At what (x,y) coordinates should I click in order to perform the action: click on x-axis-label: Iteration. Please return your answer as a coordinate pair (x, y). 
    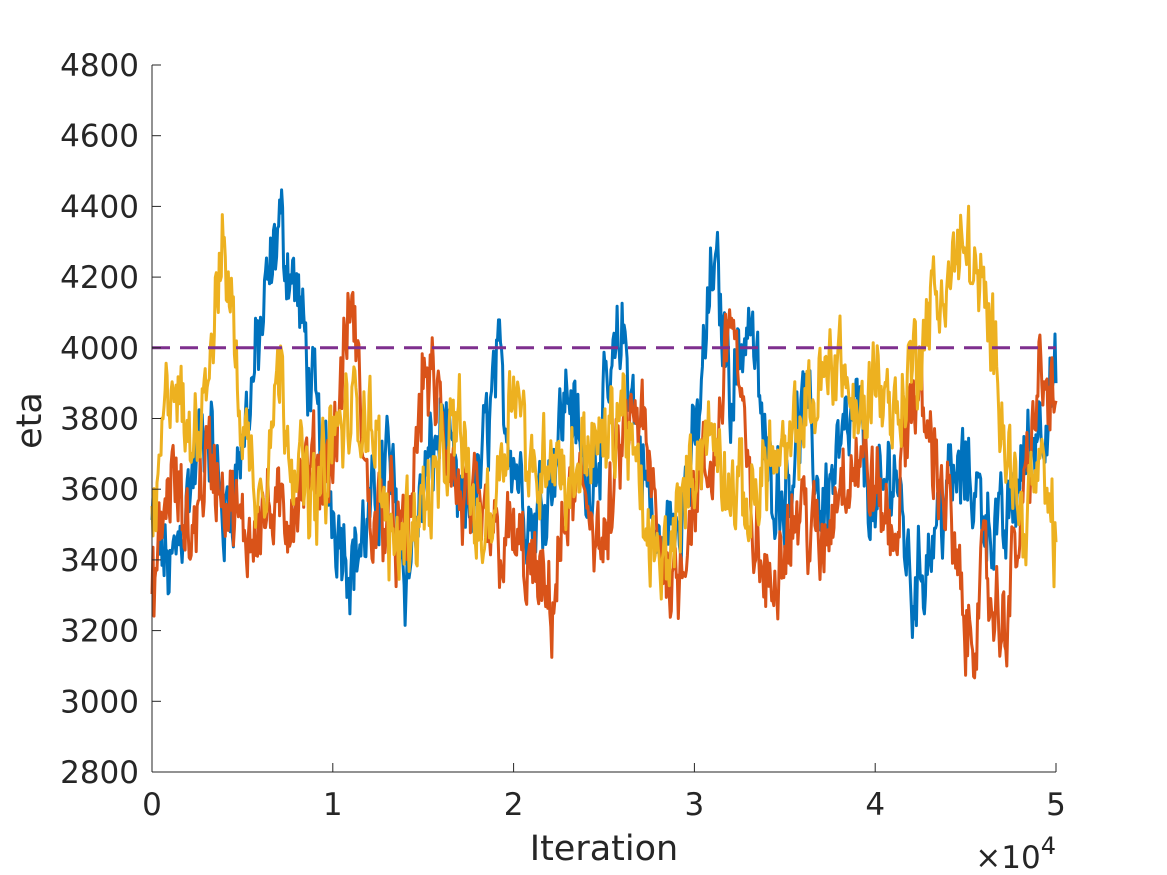
    Looking at the image, I should click on (604, 849).